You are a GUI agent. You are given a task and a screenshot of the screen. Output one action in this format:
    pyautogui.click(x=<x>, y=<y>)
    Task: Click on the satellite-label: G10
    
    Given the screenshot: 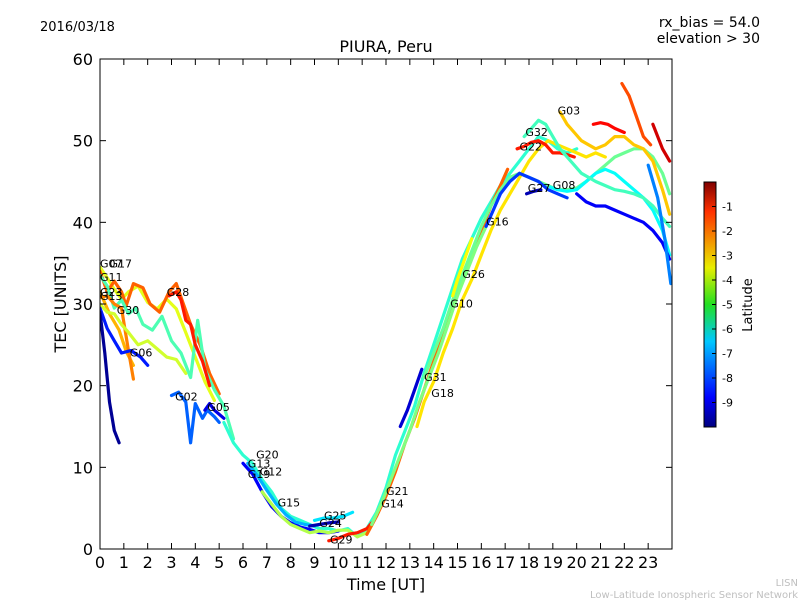 What is the action you would take?
    pyautogui.click(x=461, y=303)
    